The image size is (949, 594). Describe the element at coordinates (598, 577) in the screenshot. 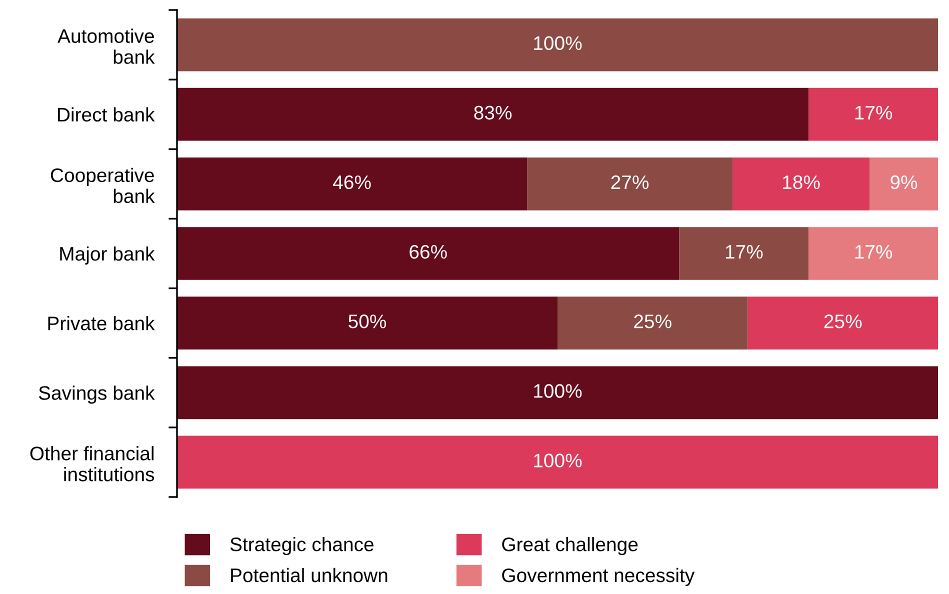

I see `legend-label: Government necessity` at that location.